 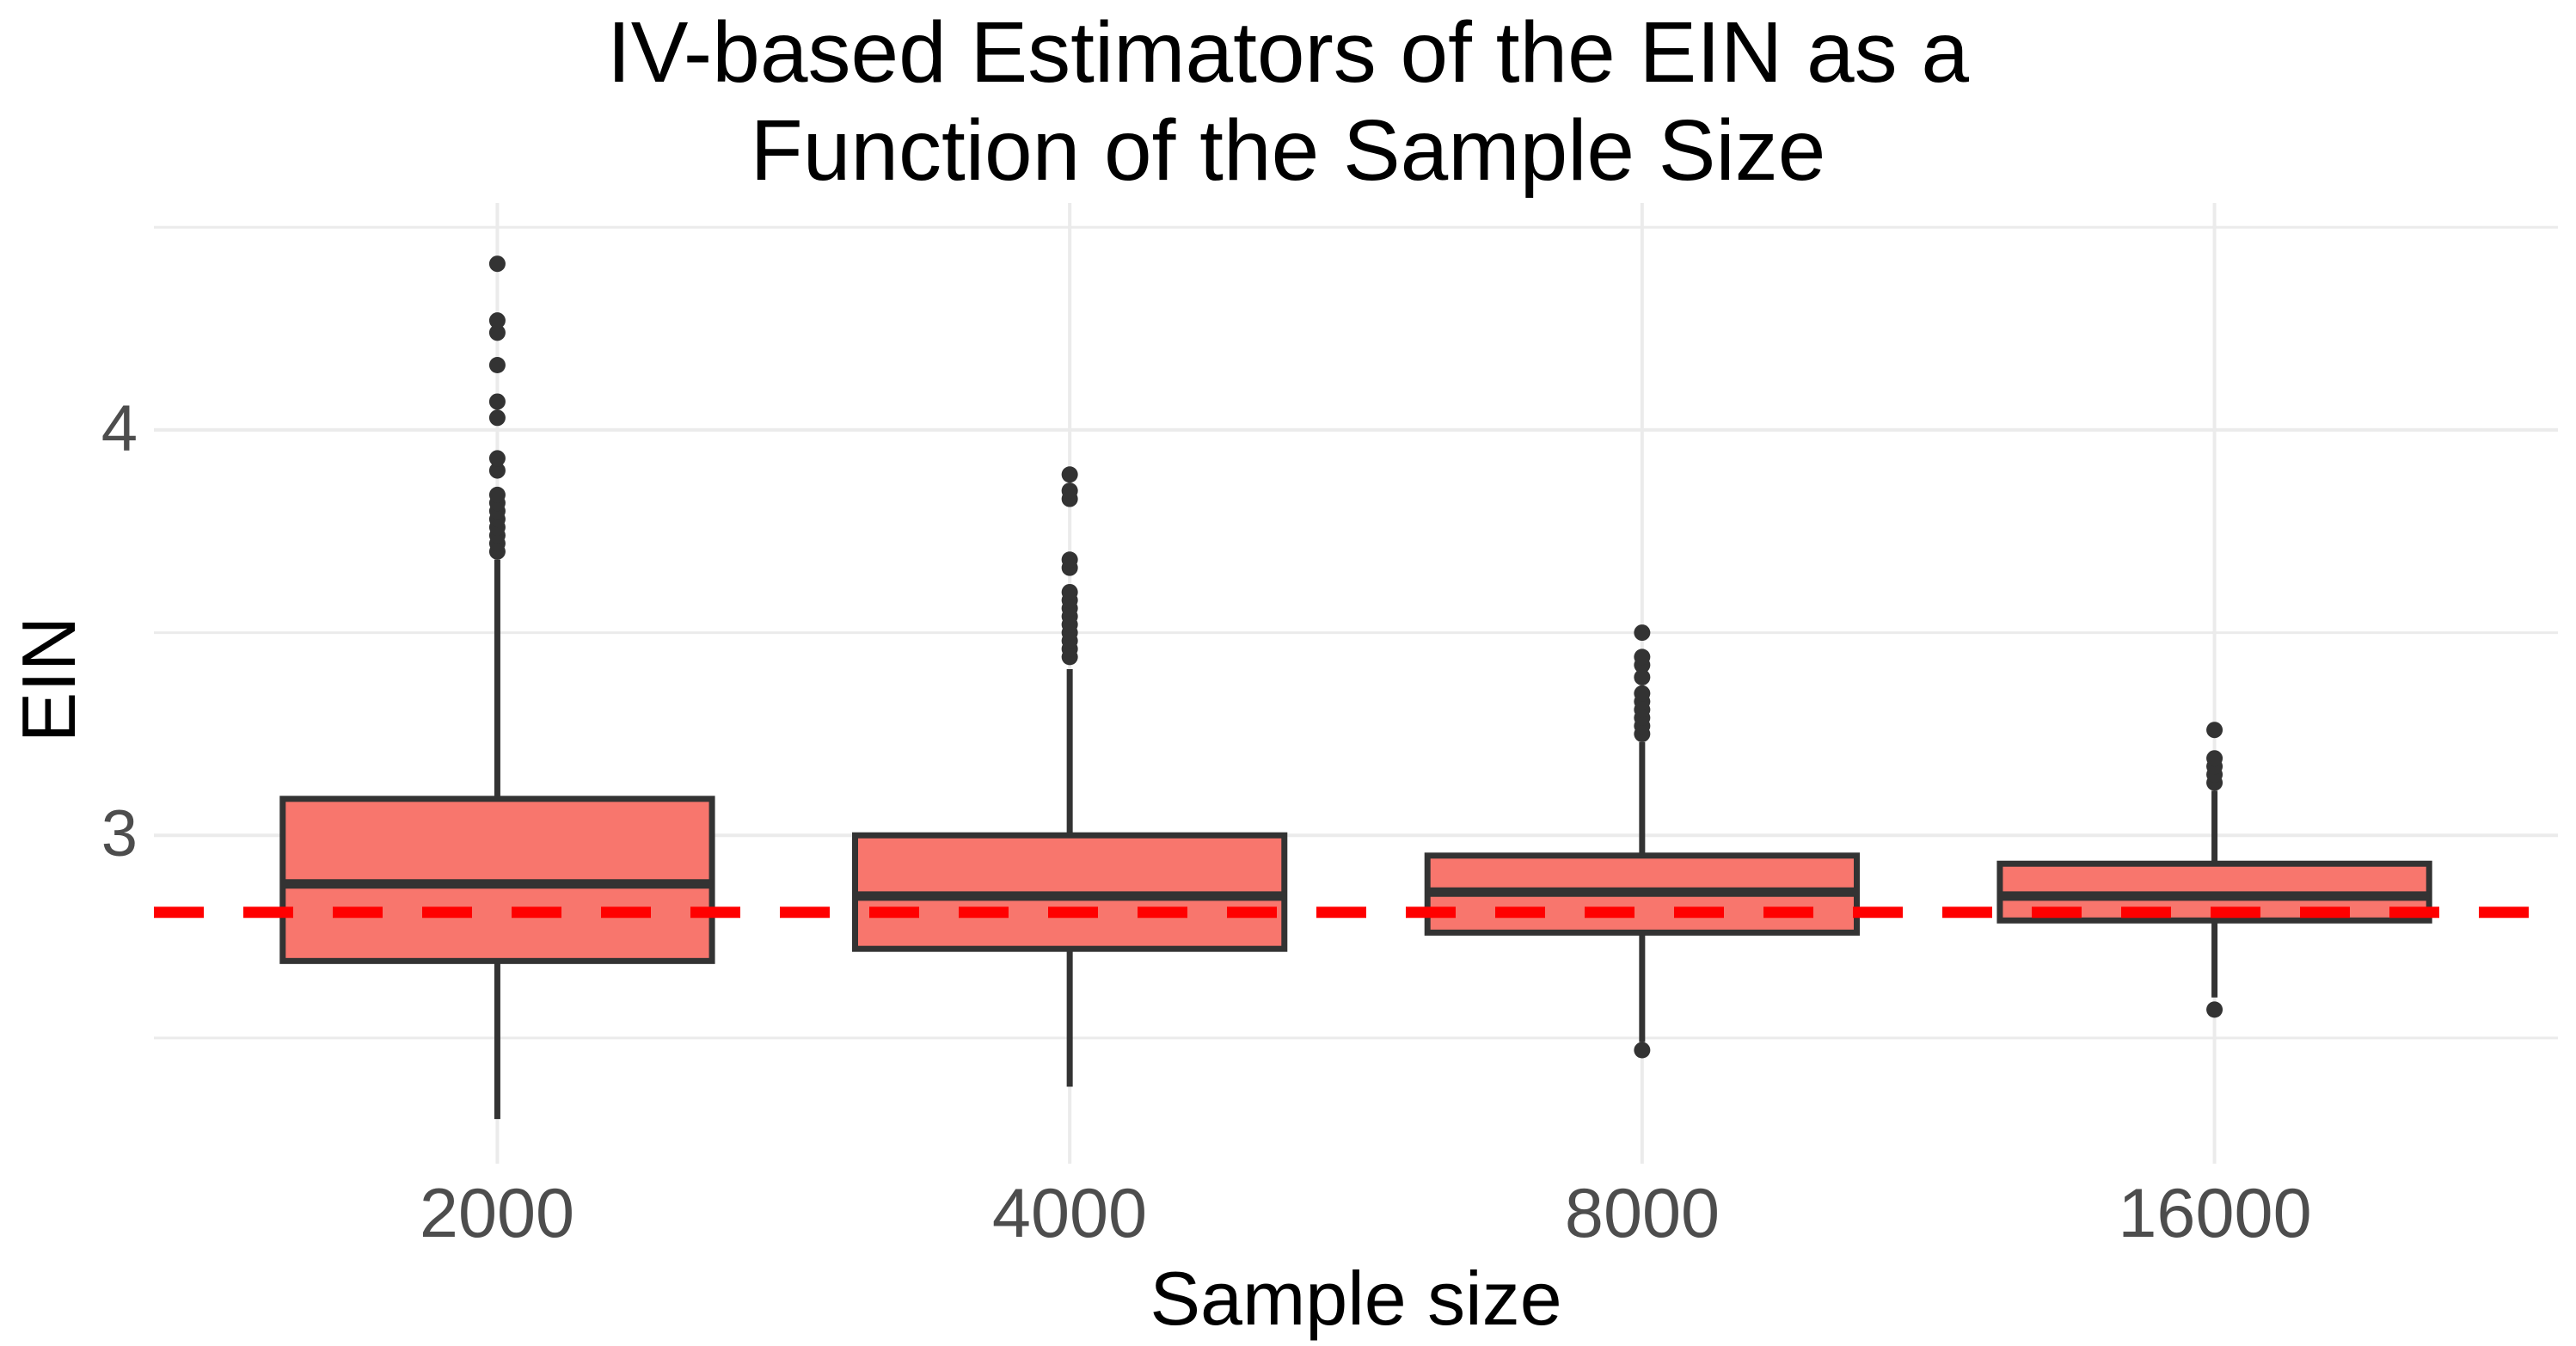 I want to click on x-tick-label-4000: 4000, so click(x=1069, y=1213).